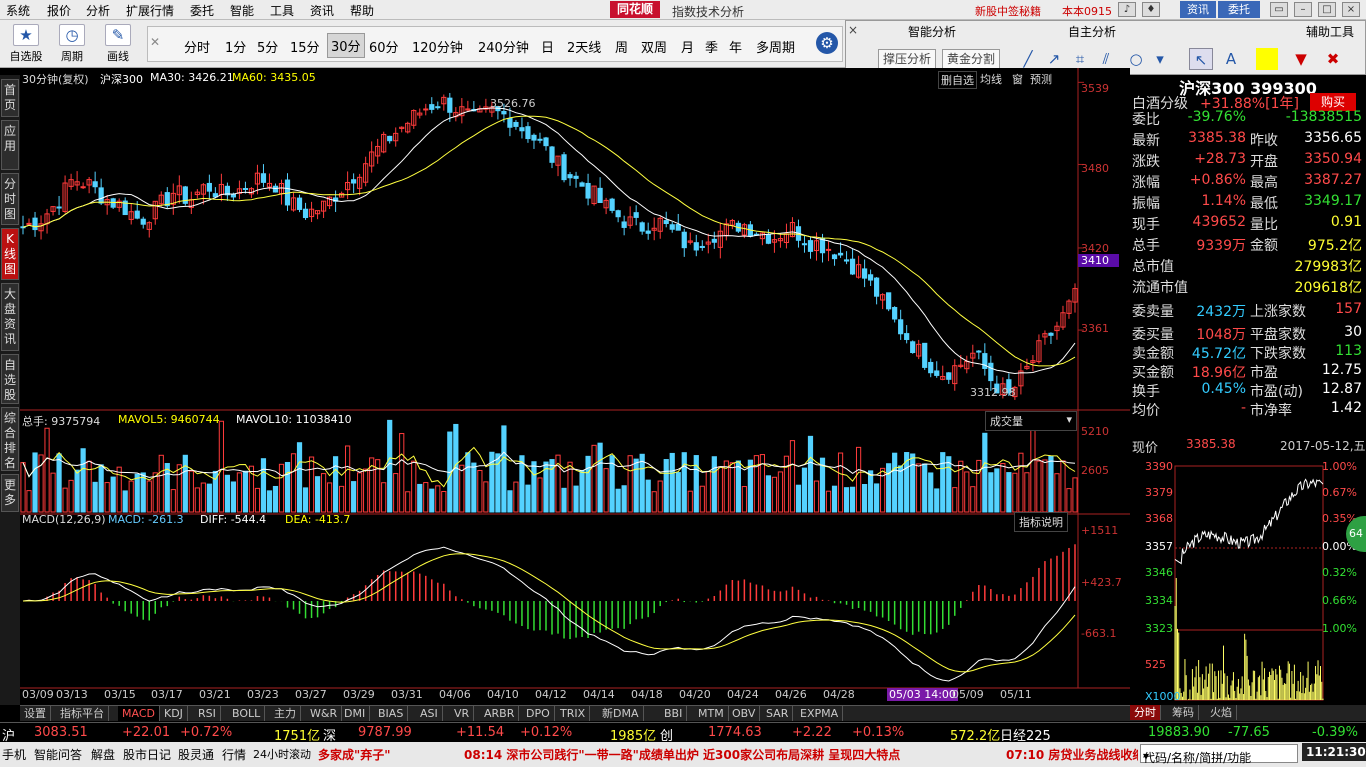 The image size is (1366, 767). Describe the element at coordinates (282, 11) in the screenshot. I see `menu-tools: 工具` at that location.